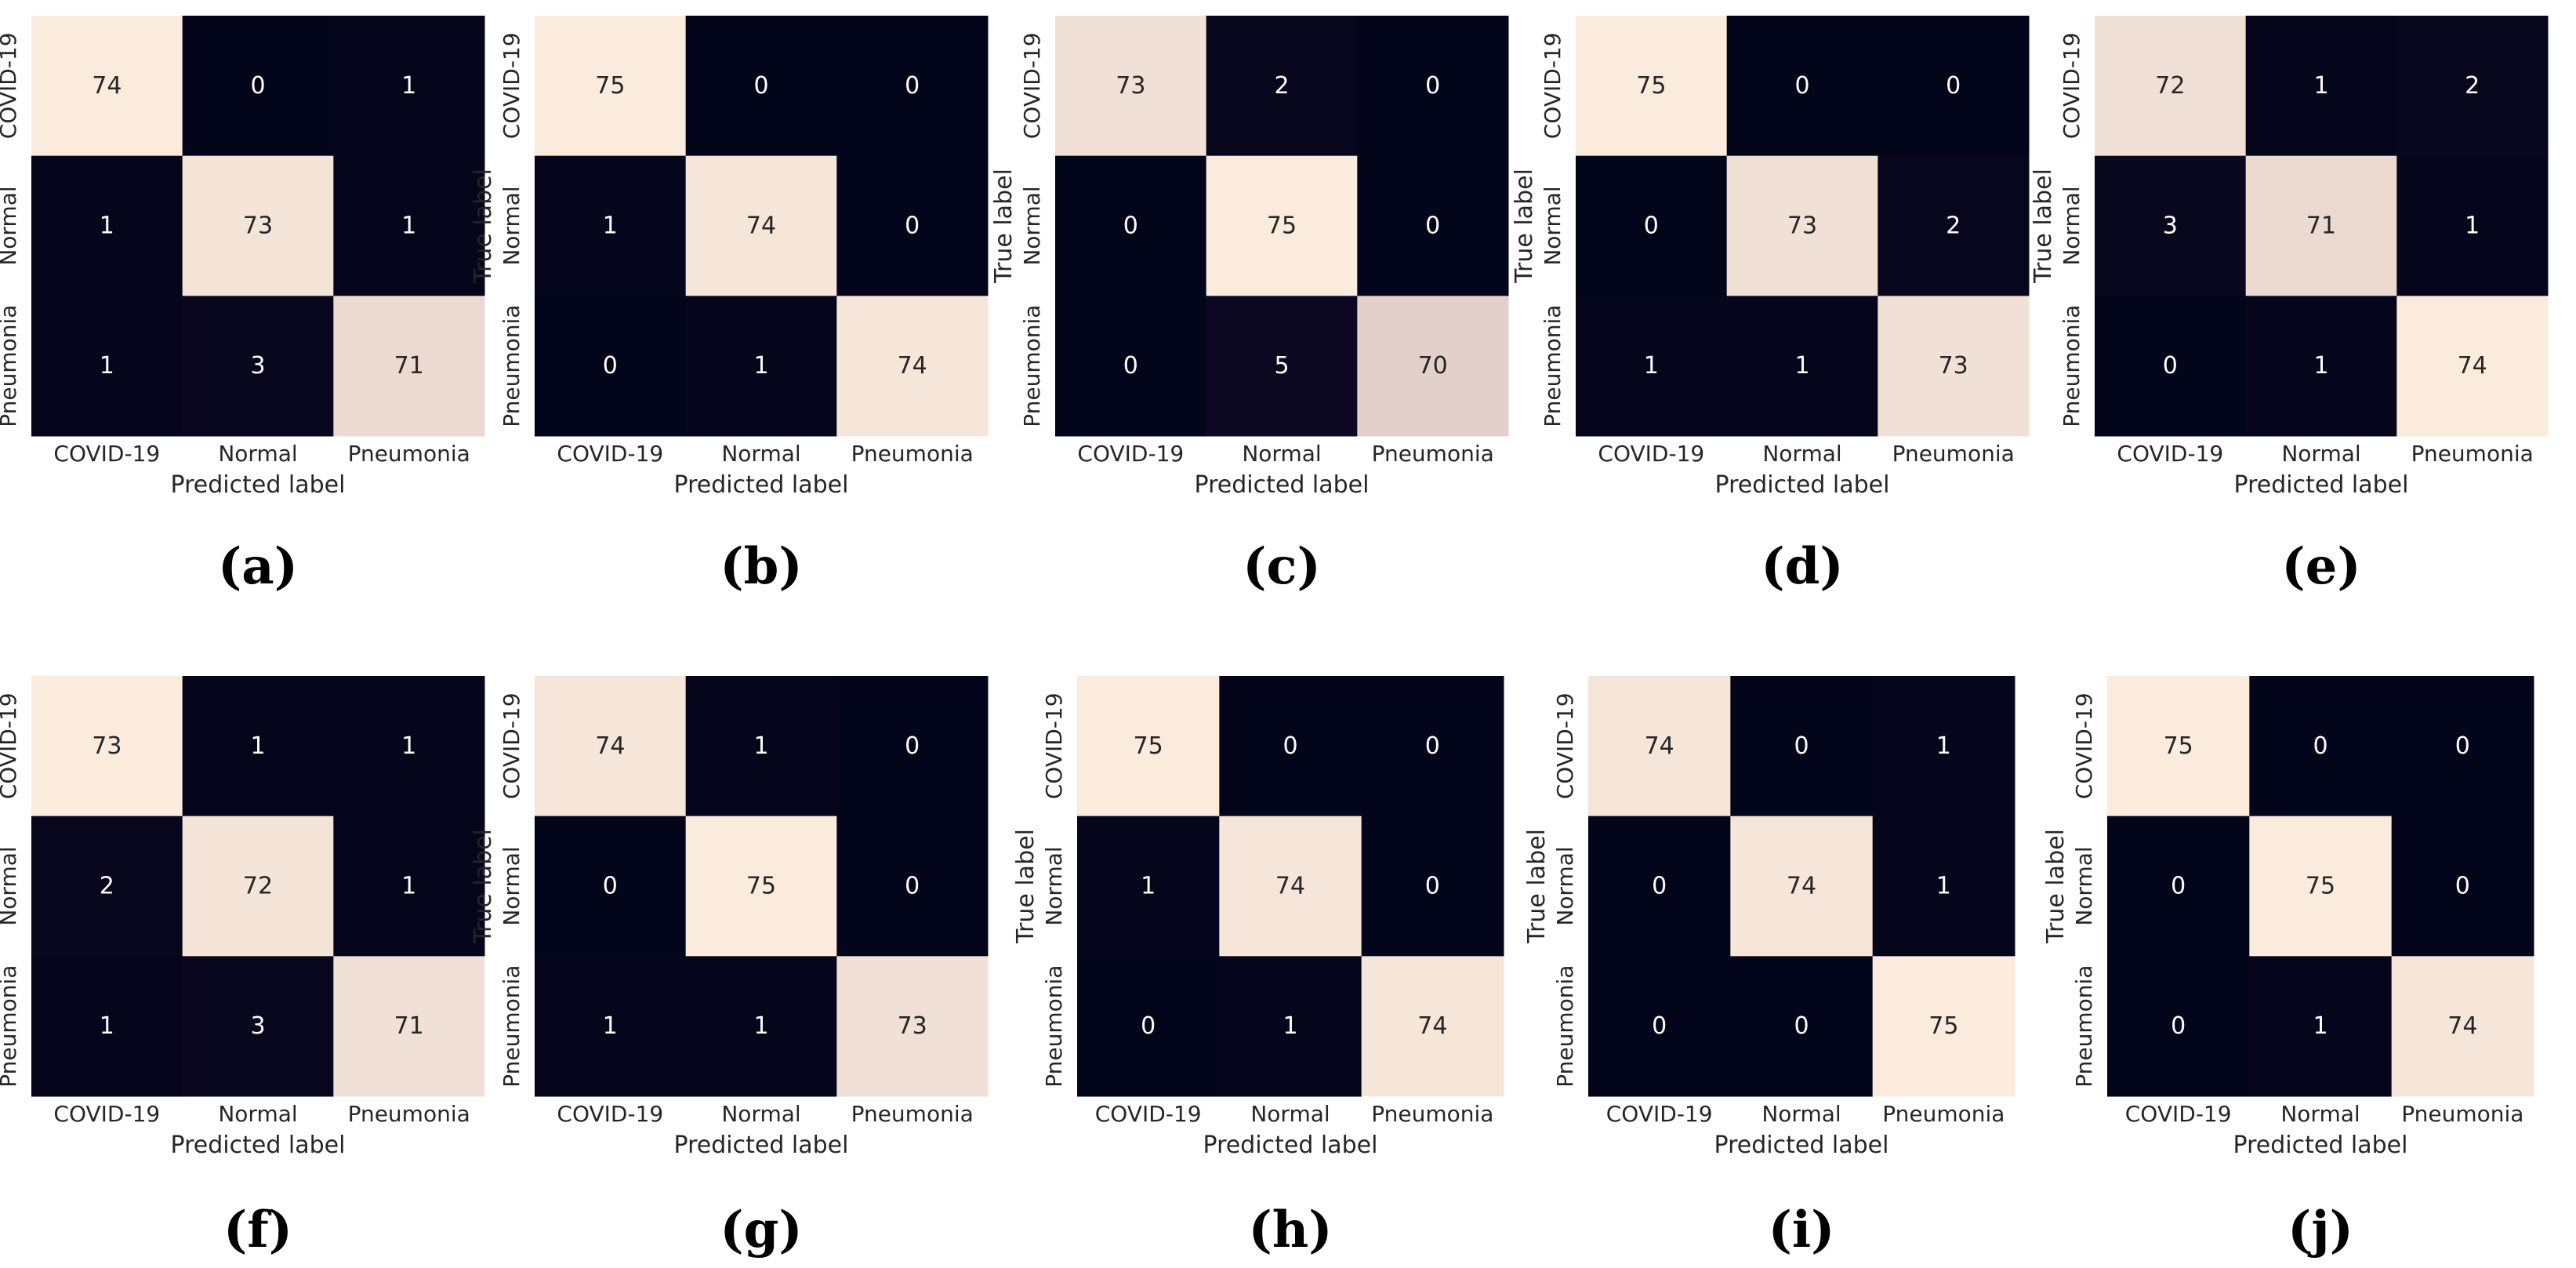 This screenshot has width=2576, height=1268. Describe the element at coordinates (107, 746) in the screenshot. I see `cell-value-label: 73` at that location.